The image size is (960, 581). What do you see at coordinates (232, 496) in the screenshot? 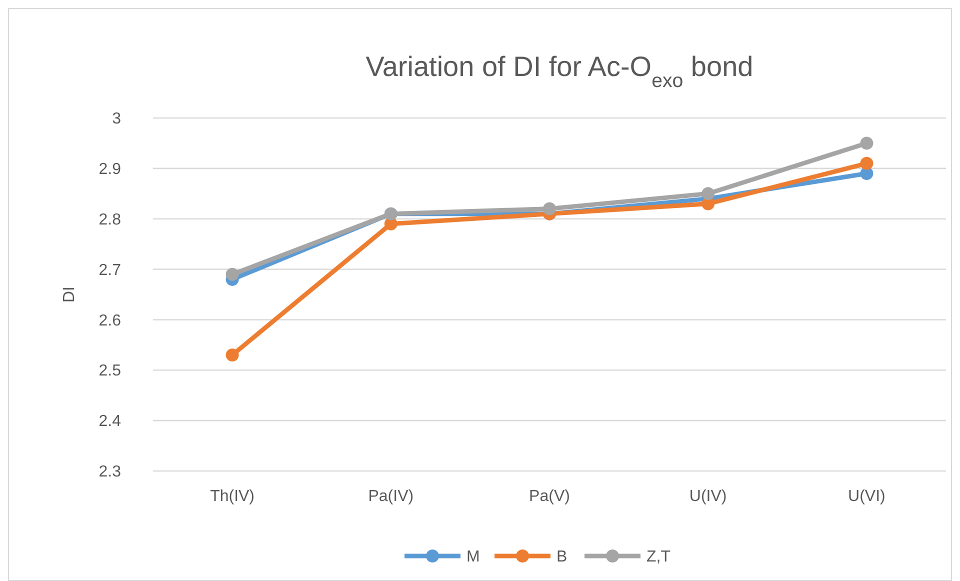
I see `x-tick-label: Th(IV)` at bounding box center [232, 496].